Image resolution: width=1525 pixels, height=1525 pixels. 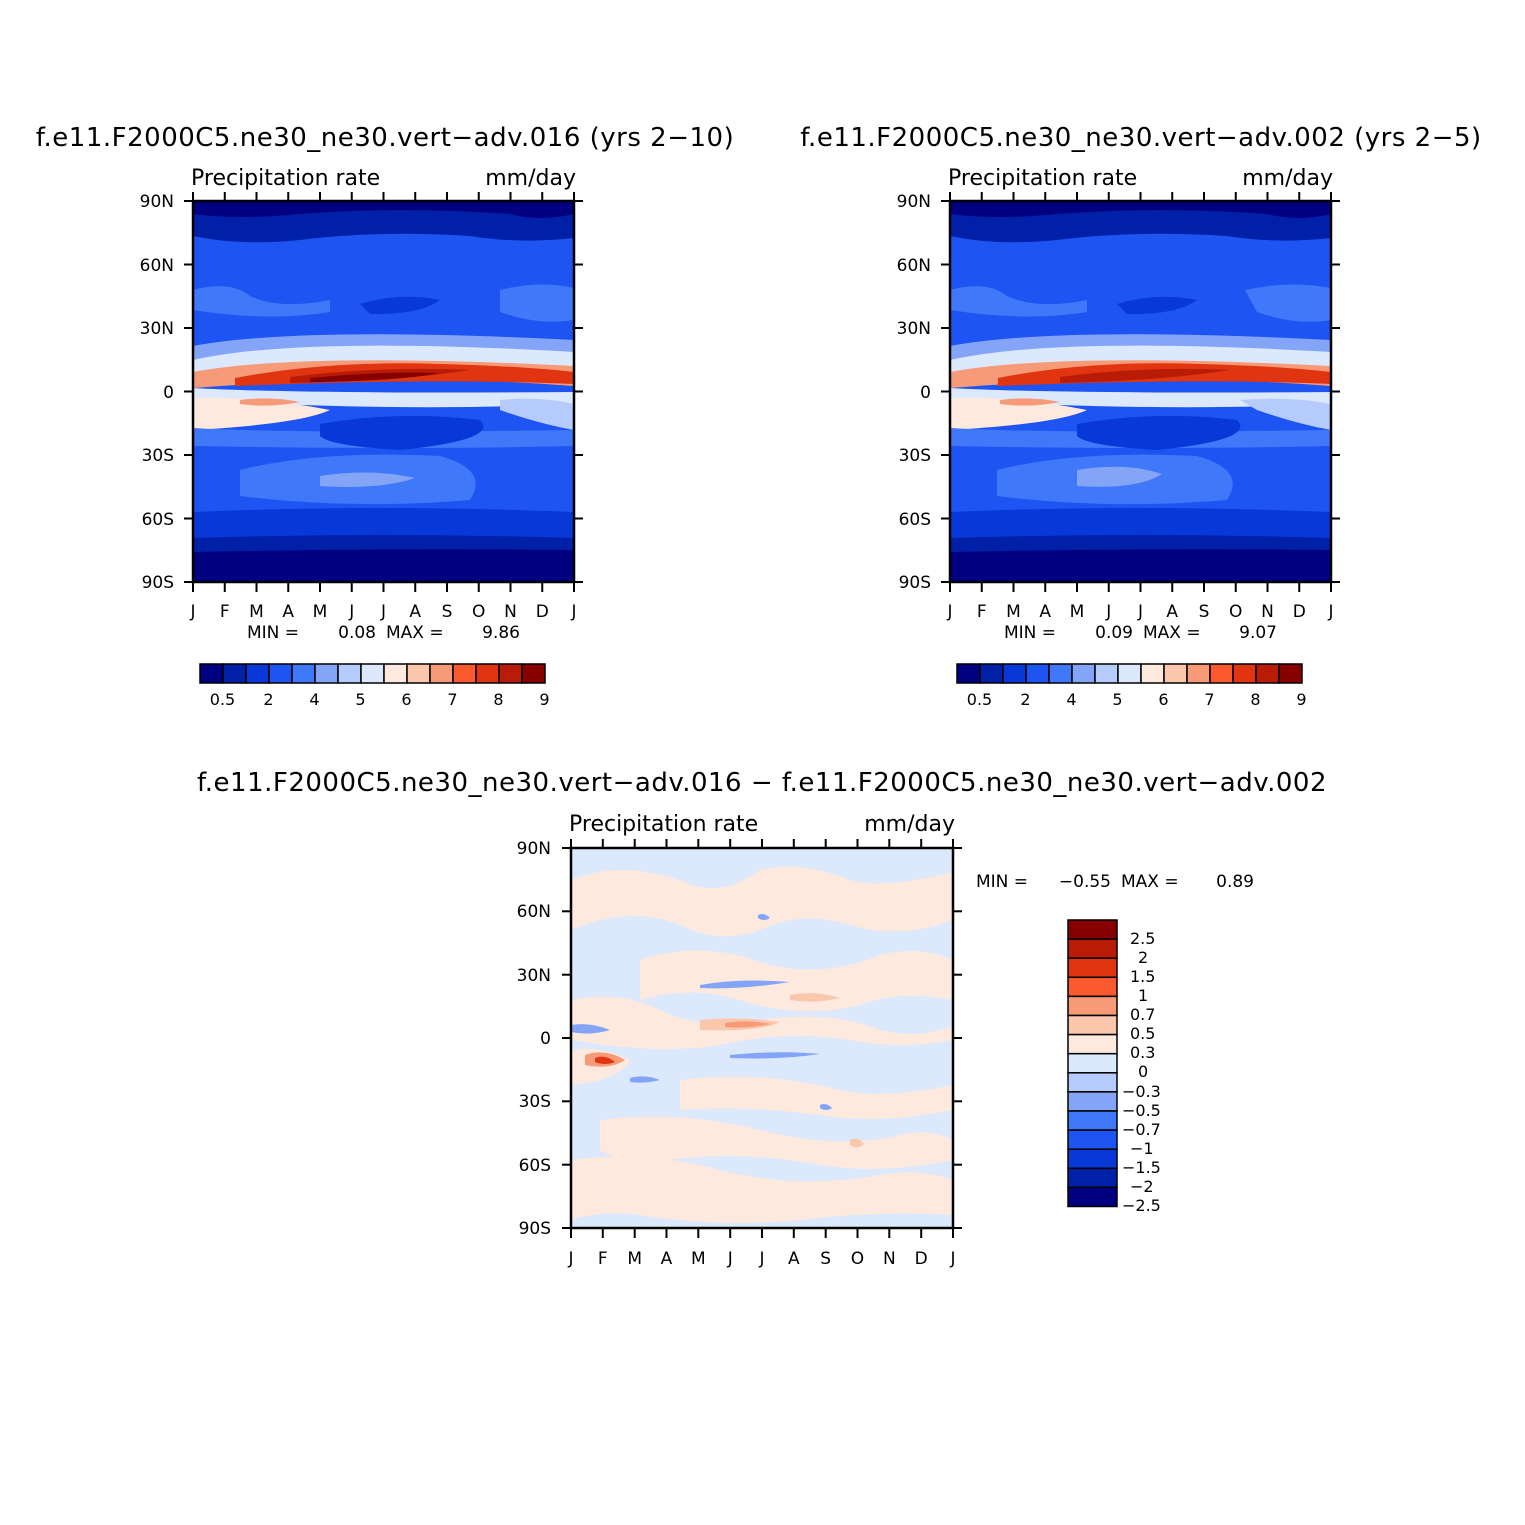 What do you see at coordinates (383, 633) in the screenshot?
I see `min-max-readout: MIN = 0.08 MAX = 9.86` at bounding box center [383, 633].